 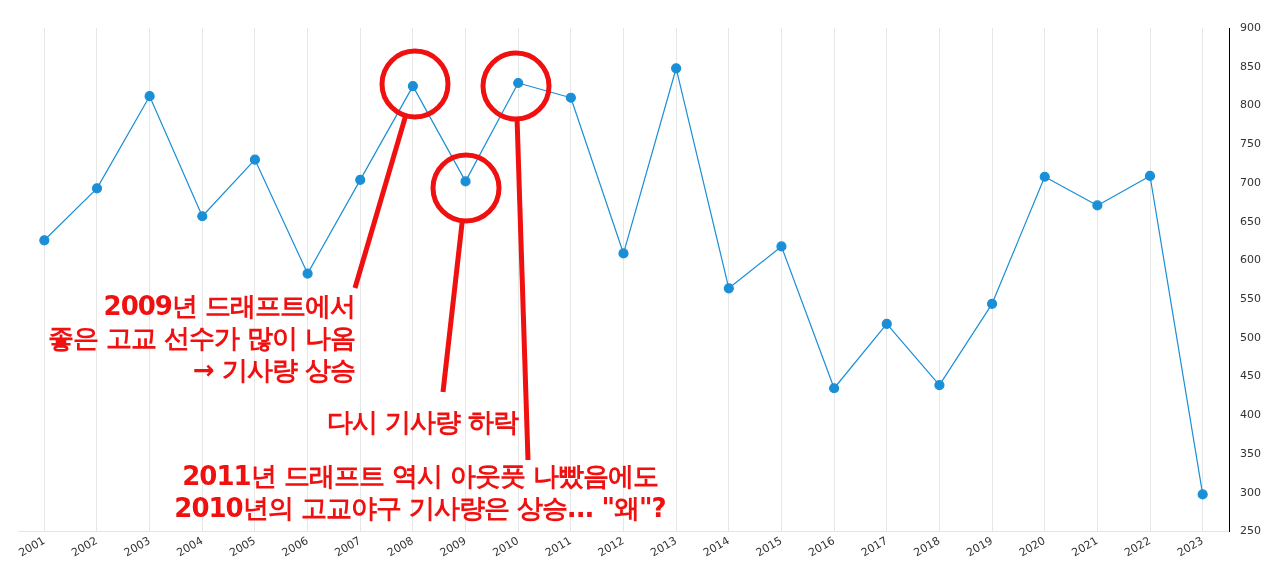 What do you see at coordinates (1250, 492) in the screenshot?
I see `y-tick-label: 300` at bounding box center [1250, 492].